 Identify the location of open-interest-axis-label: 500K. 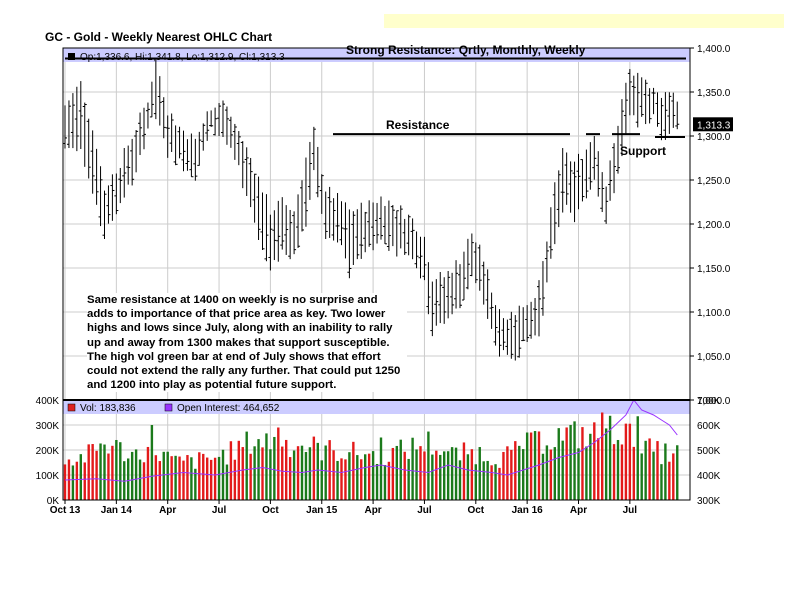
(709, 451).